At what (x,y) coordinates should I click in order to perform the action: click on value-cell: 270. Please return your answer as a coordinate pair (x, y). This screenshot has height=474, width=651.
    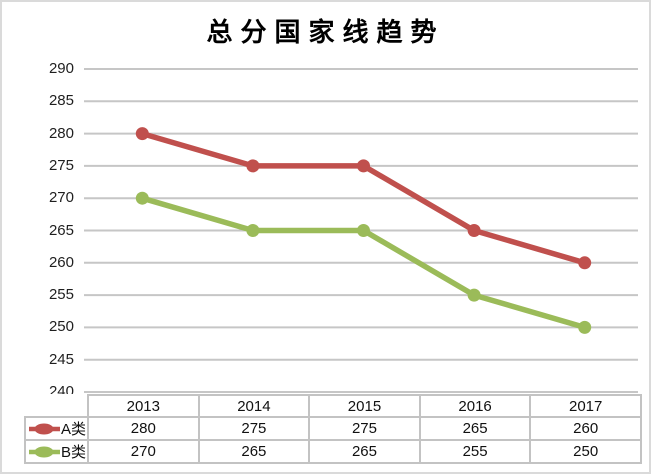
    Looking at the image, I should click on (143, 451).